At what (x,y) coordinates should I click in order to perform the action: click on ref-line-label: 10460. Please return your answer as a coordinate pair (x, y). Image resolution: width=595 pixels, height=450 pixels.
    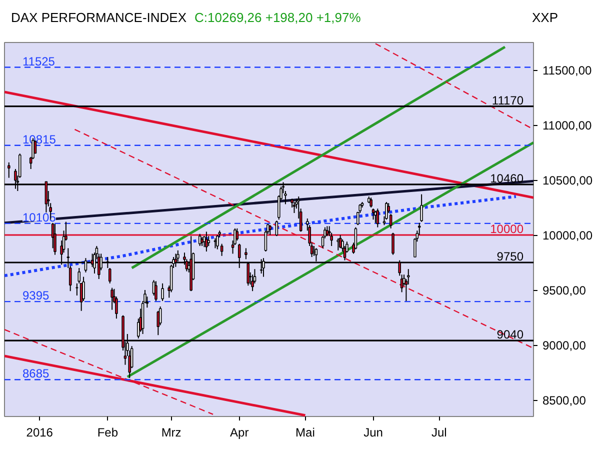
    Looking at the image, I should click on (507, 178).